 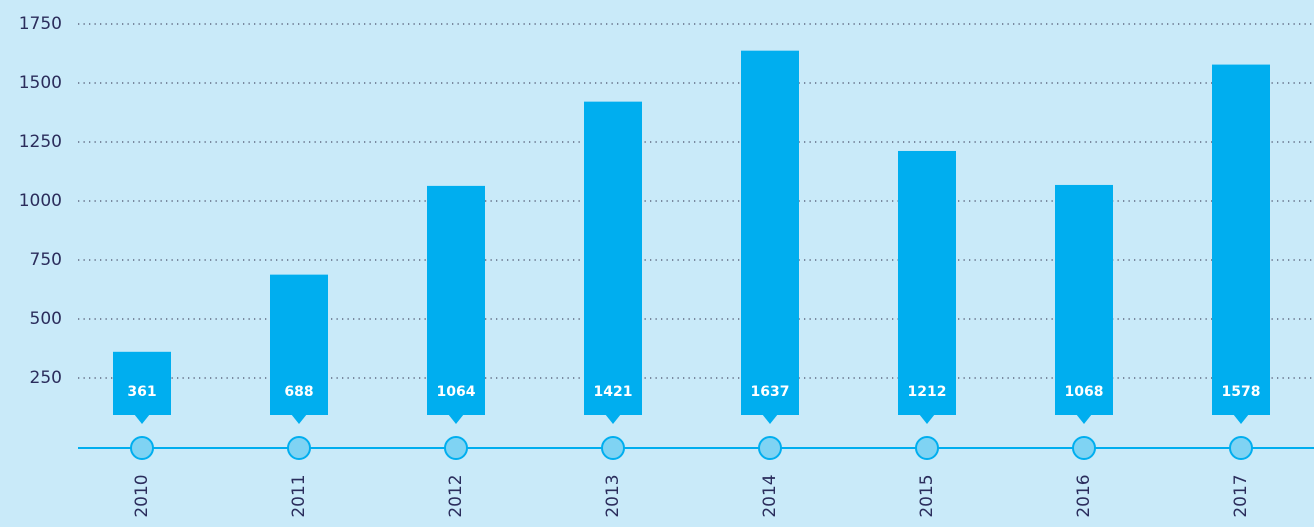 What do you see at coordinates (40, 201) in the screenshot?
I see `y-tick-label: 1000` at bounding box center [40, 201].